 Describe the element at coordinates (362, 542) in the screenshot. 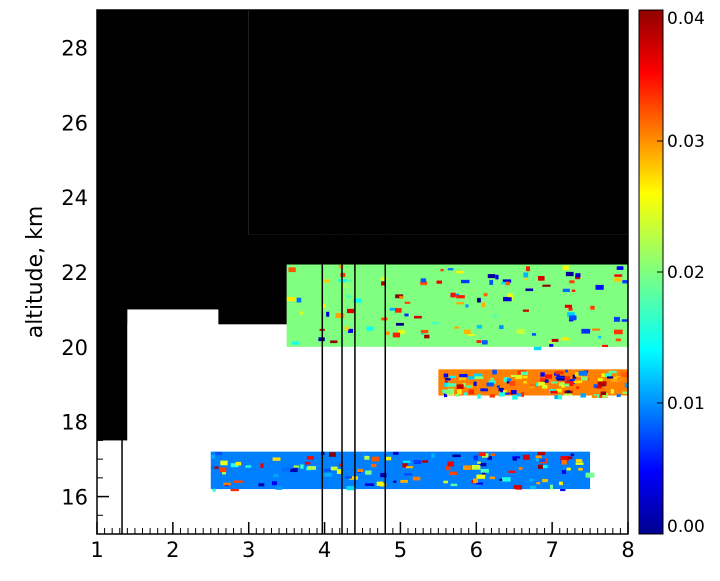

I see `x-axis: 1 2 3 4 5 6 7 8` at that location.